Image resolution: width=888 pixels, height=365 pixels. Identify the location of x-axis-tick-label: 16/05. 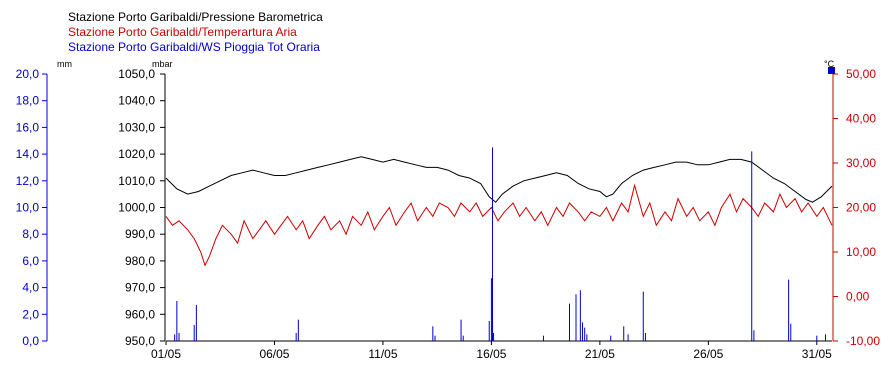
(491, 354).